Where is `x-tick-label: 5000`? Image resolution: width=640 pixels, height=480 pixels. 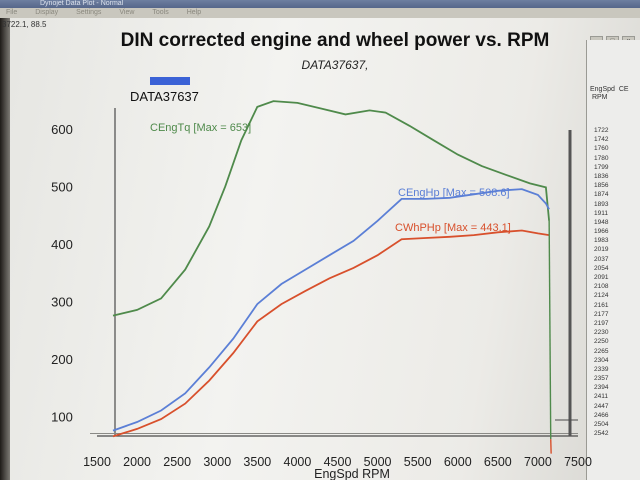
x-tick-label: 5000 is located at coordinates (378, 462).